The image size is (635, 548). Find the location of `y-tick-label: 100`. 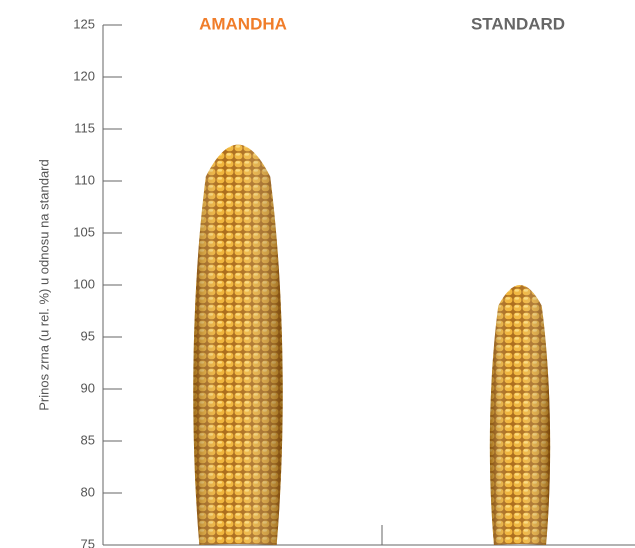

y-tick-label: 100 is located at coordinates (84, 283).